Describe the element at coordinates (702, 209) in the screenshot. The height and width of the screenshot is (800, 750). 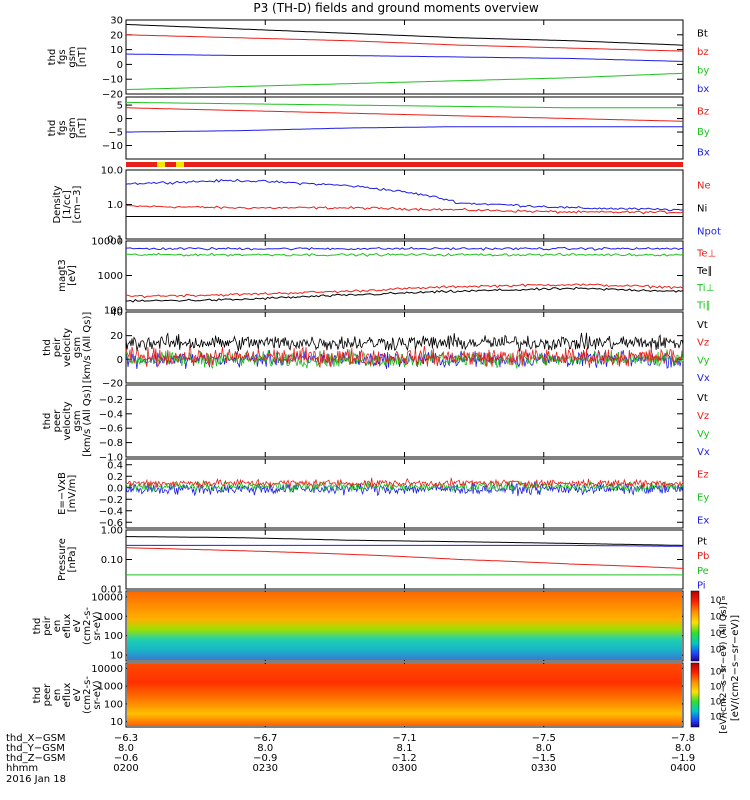
I see `legend-Ni: Ni` at that location.